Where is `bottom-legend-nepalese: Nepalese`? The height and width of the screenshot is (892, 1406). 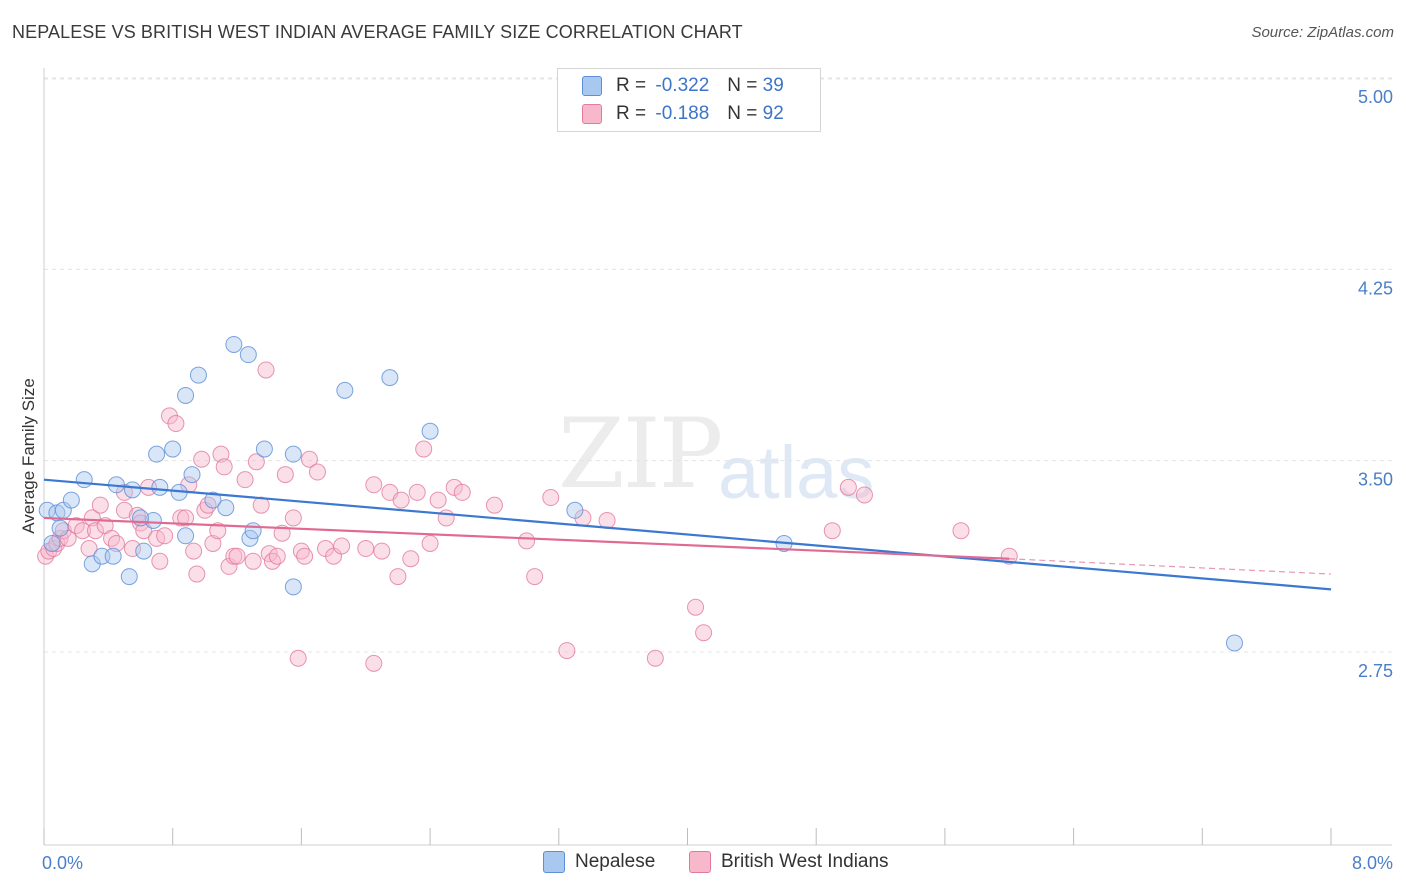 bottom-legend-nepalese: Nepalese is located at coordinates (599, 862).